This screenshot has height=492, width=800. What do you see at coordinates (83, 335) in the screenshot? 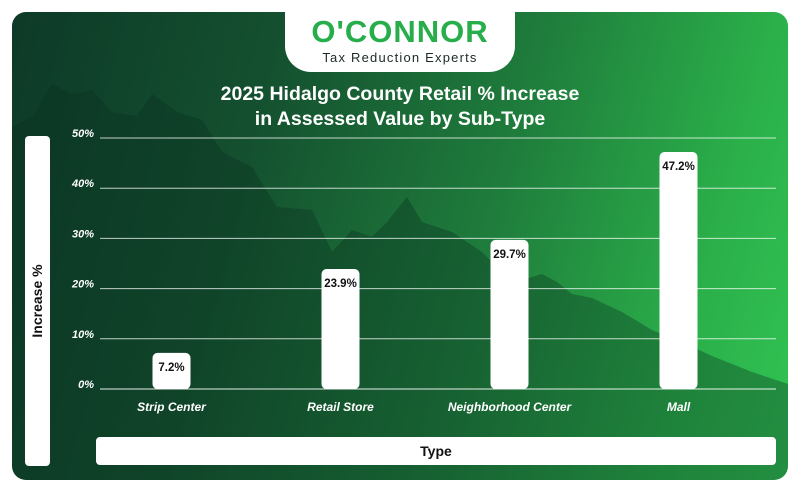
I see `y-tick-label: 10%` at bounding box center [83, 335].